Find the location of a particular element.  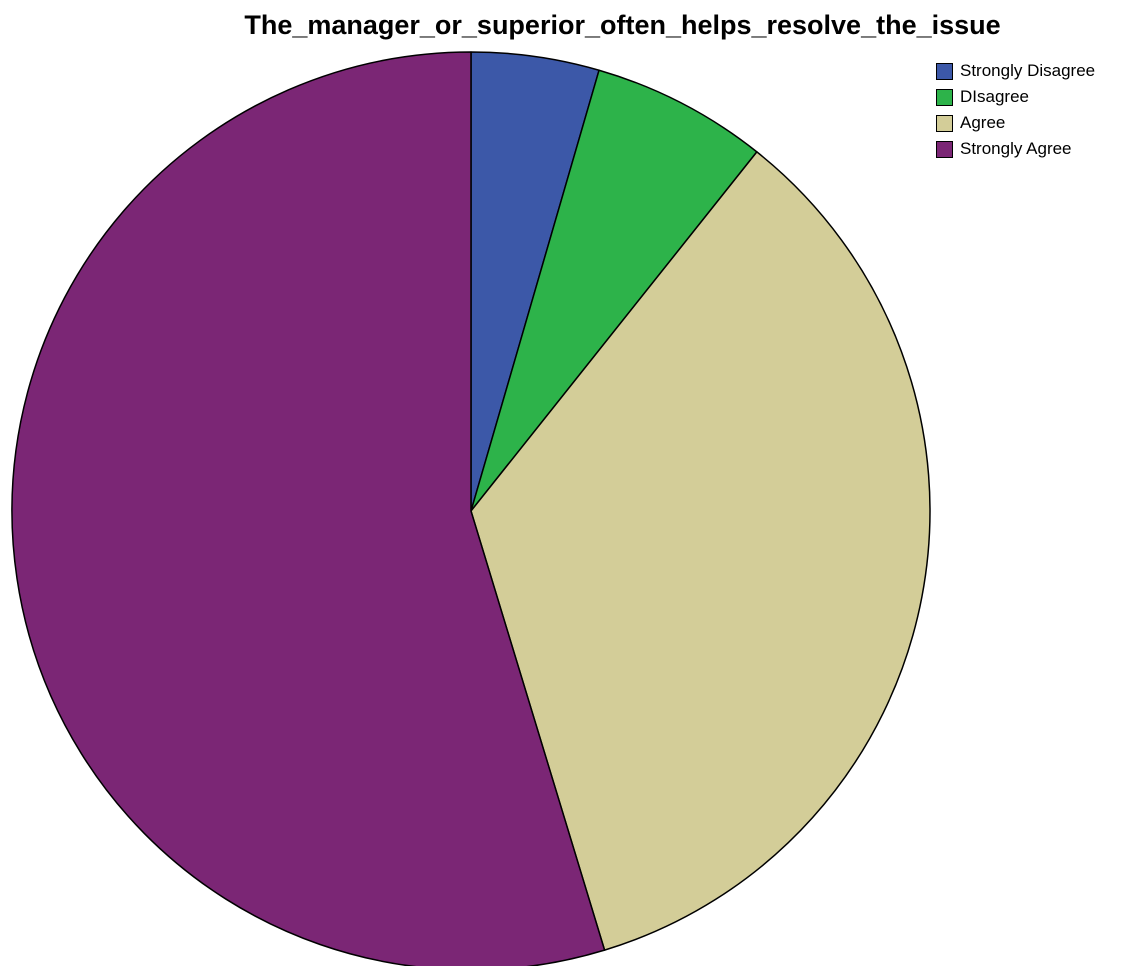

legend-item-disagree: DIsagree is located at coordinates (1015, 97).